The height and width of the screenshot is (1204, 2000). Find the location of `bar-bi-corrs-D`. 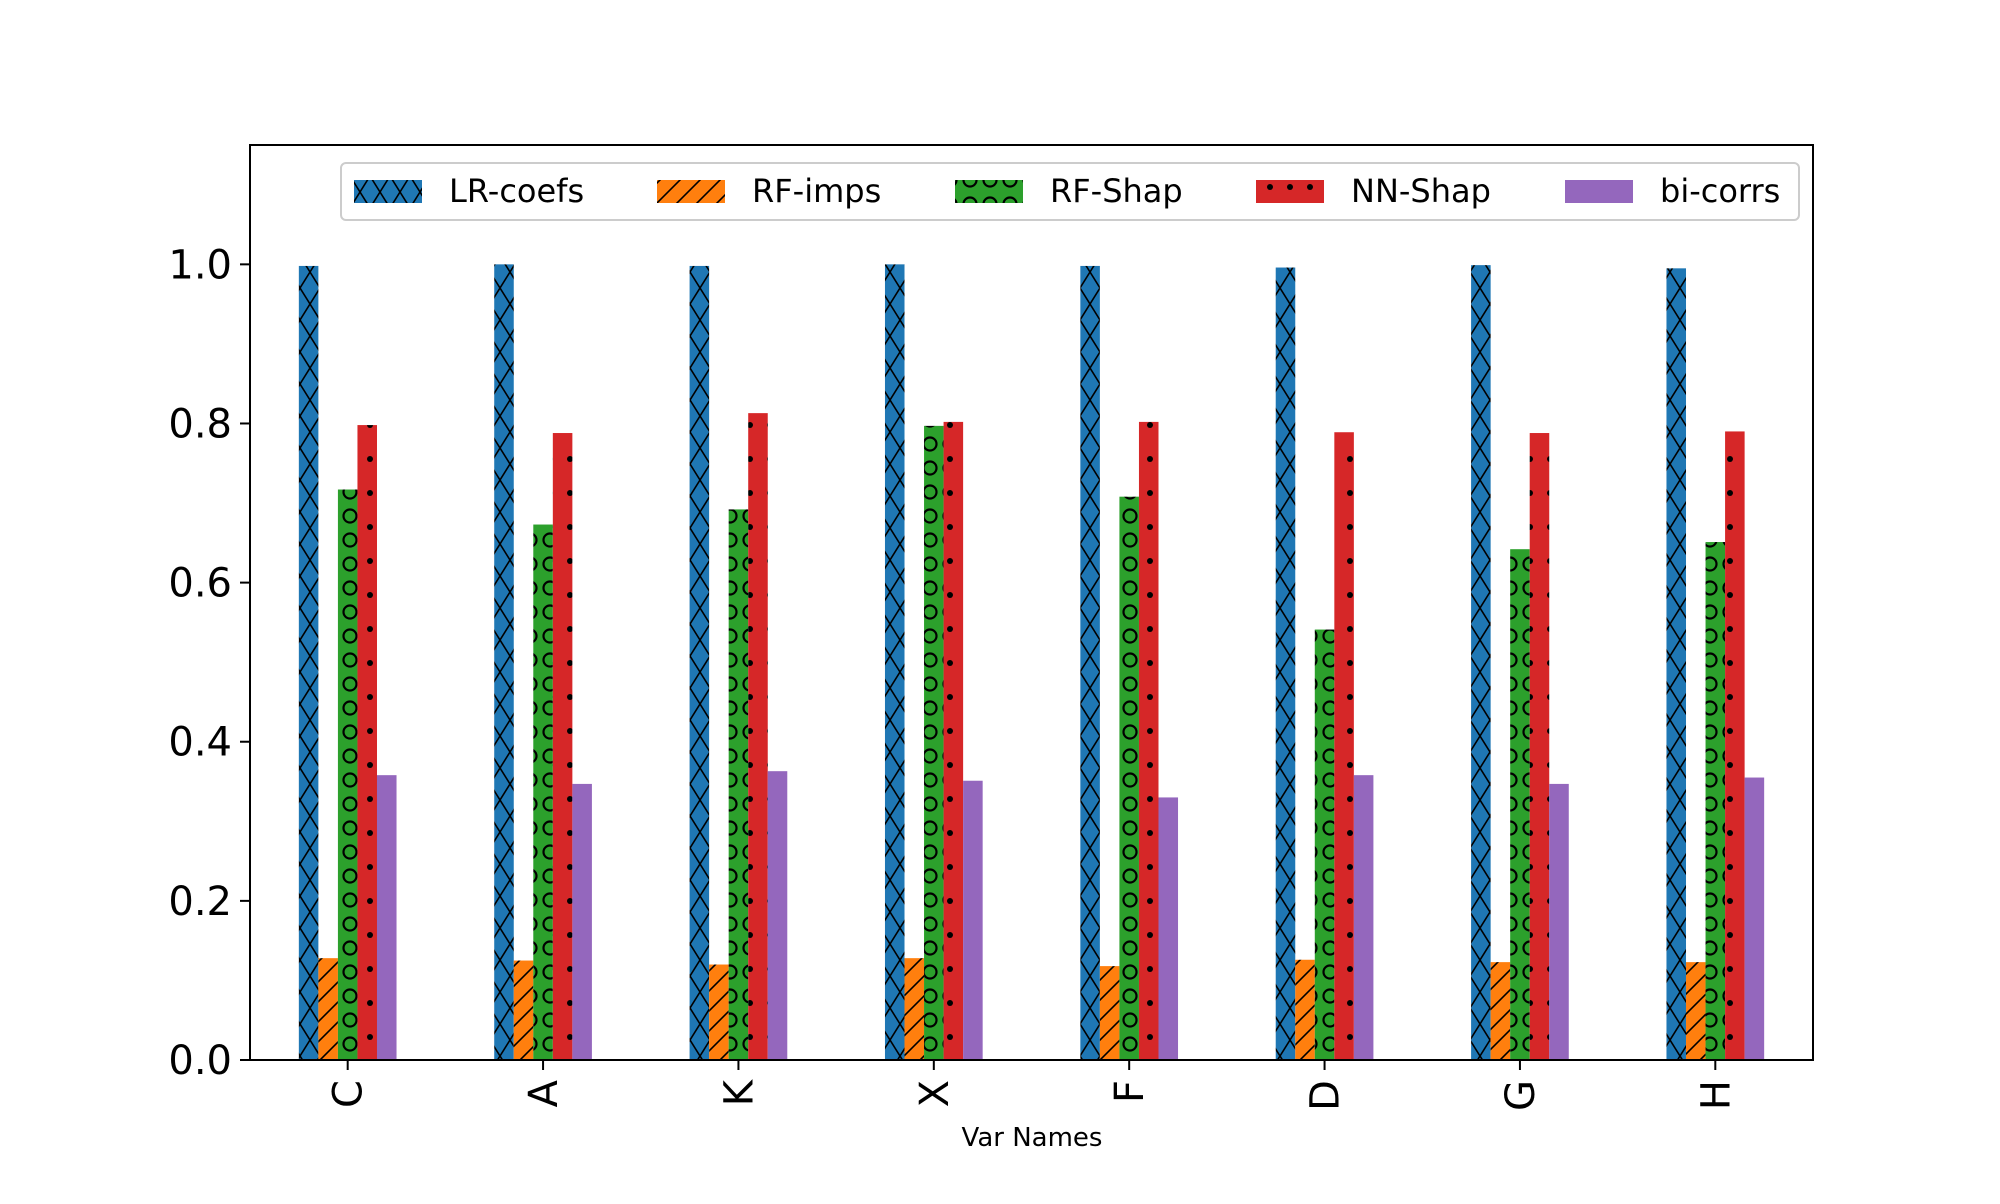

bar-bi-corrs-D is located at coordinates (1363, 917).